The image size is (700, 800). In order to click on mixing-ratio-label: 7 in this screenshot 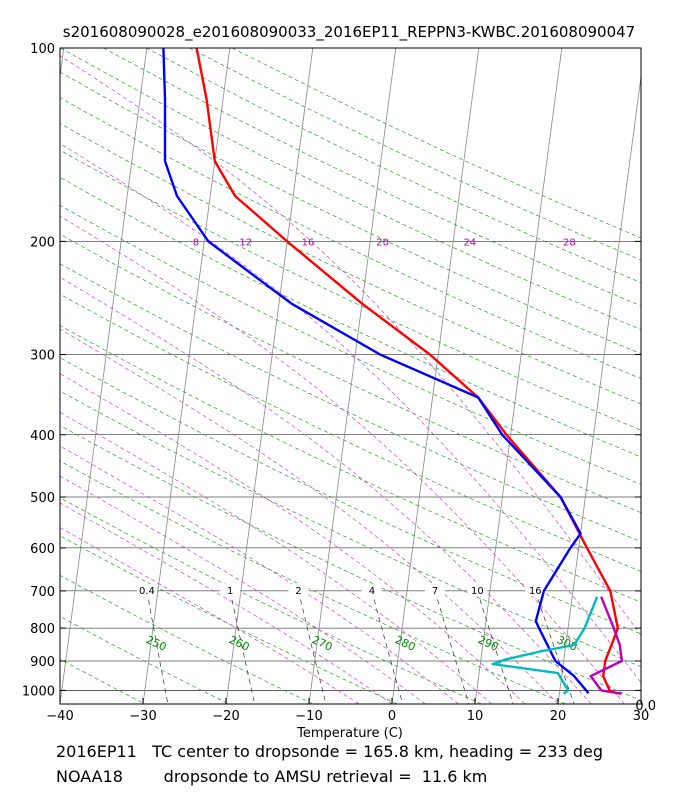, I will do `click(435, 591)`.